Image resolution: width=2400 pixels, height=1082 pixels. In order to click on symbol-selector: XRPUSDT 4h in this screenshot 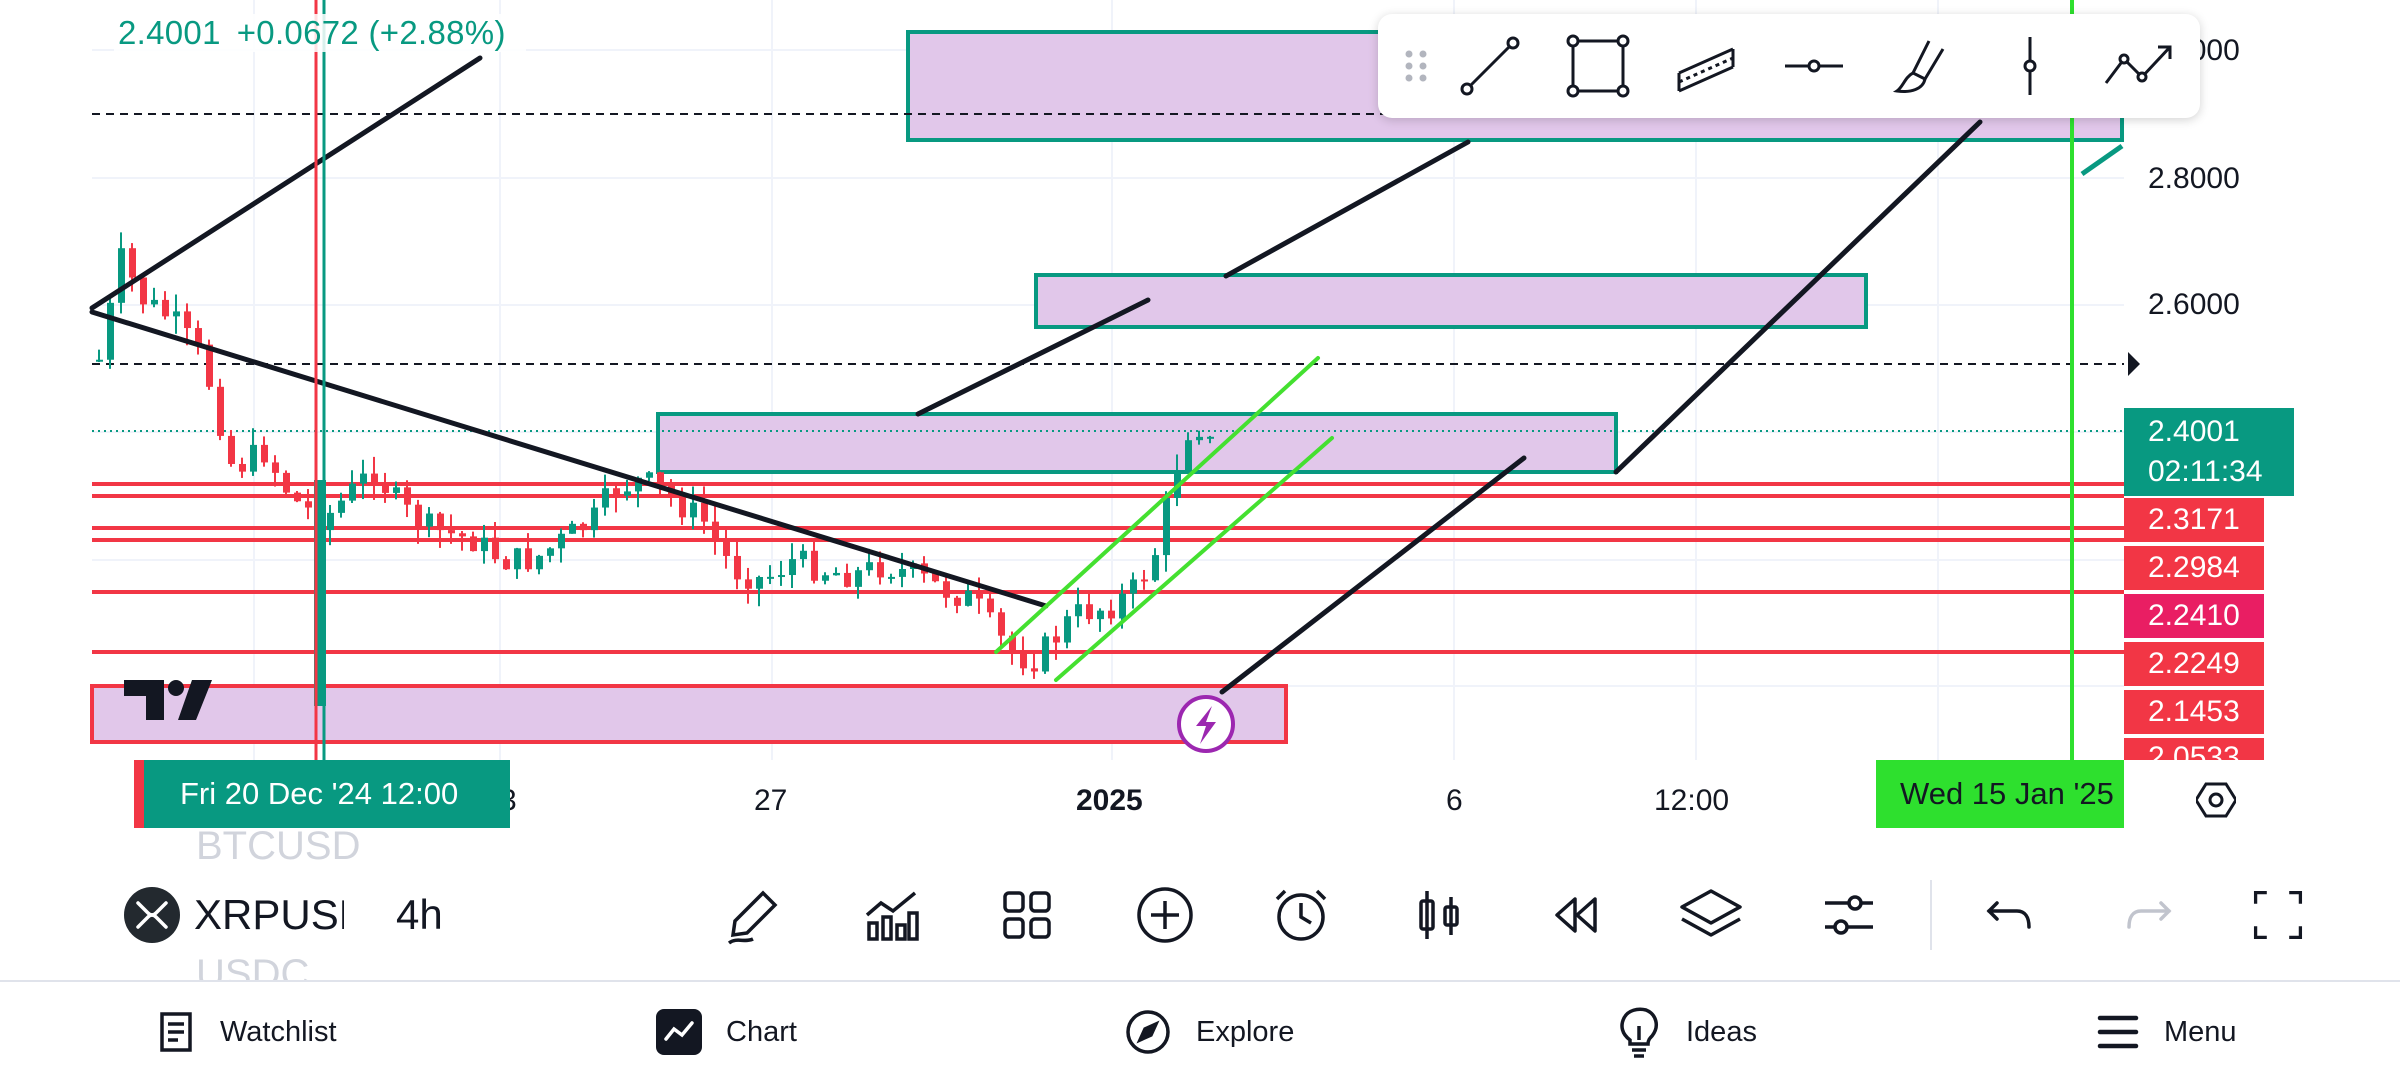, I will do `click(283, 915)`.